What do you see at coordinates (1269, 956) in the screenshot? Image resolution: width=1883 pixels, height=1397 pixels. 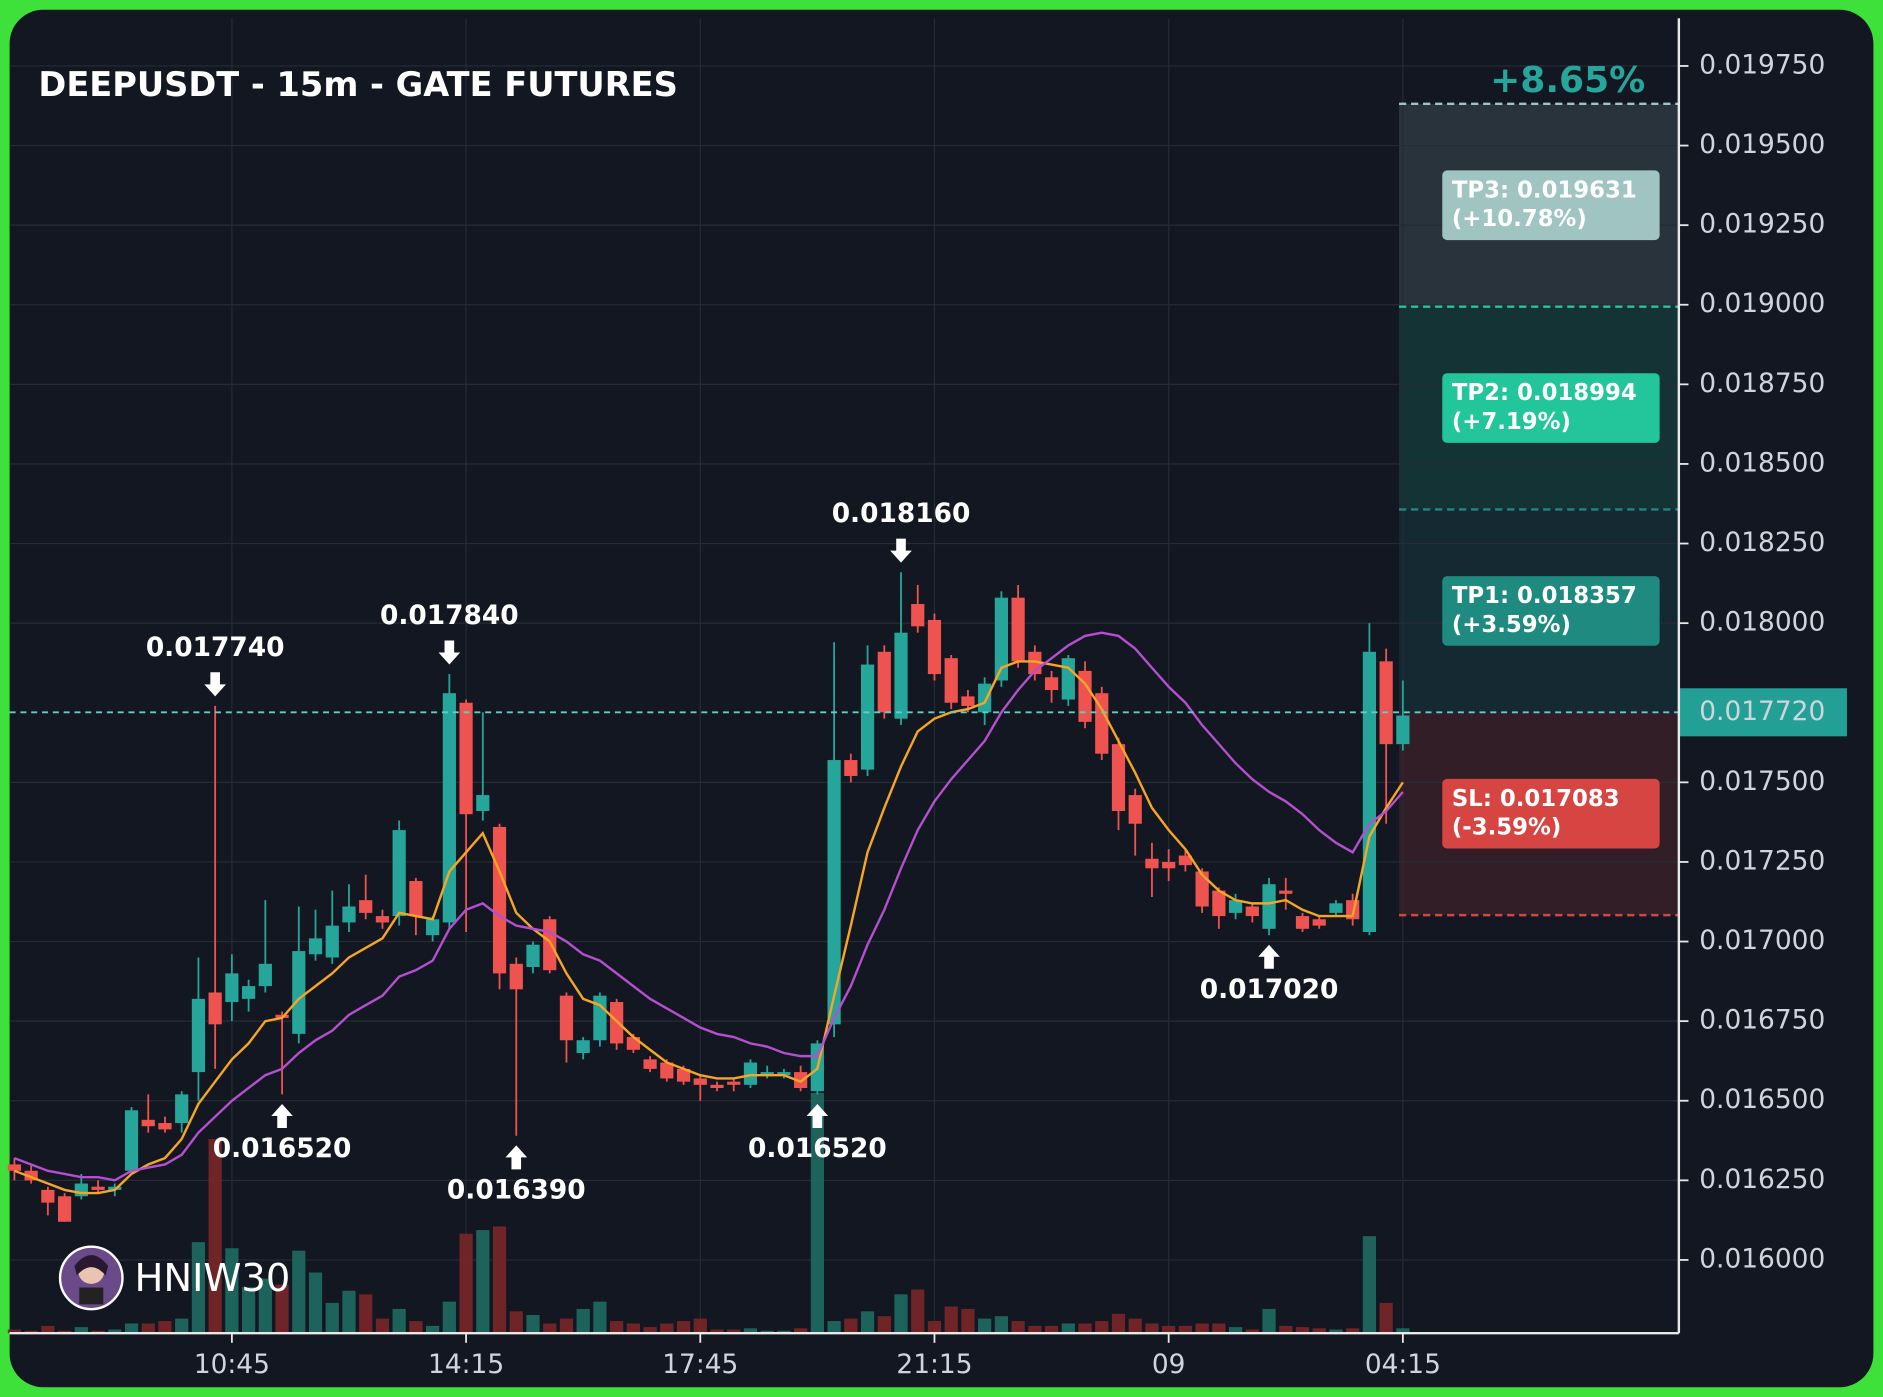 I see `annotation-arrow` at bounding box center [1269, 956].